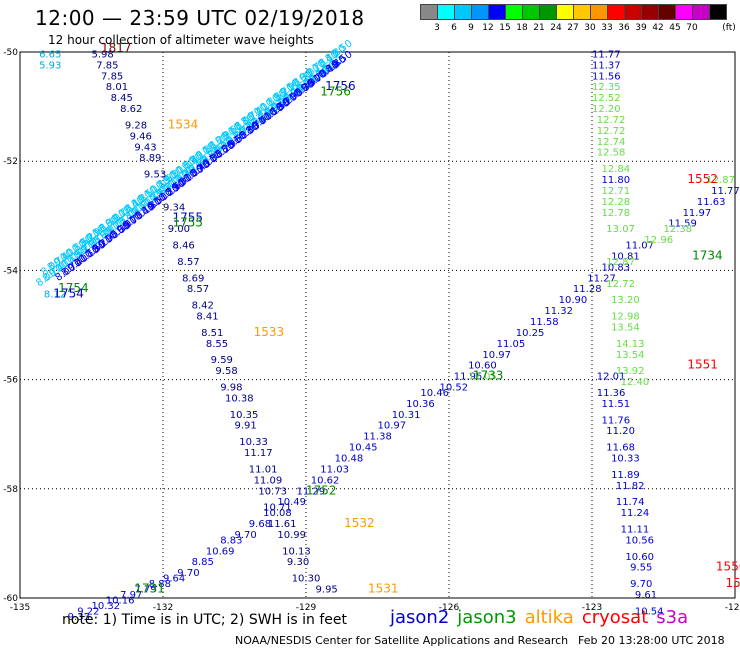 The width and height of the screenshot is (740, 650). I want to click on wave-height-value: 9.98, so click(231, 388).